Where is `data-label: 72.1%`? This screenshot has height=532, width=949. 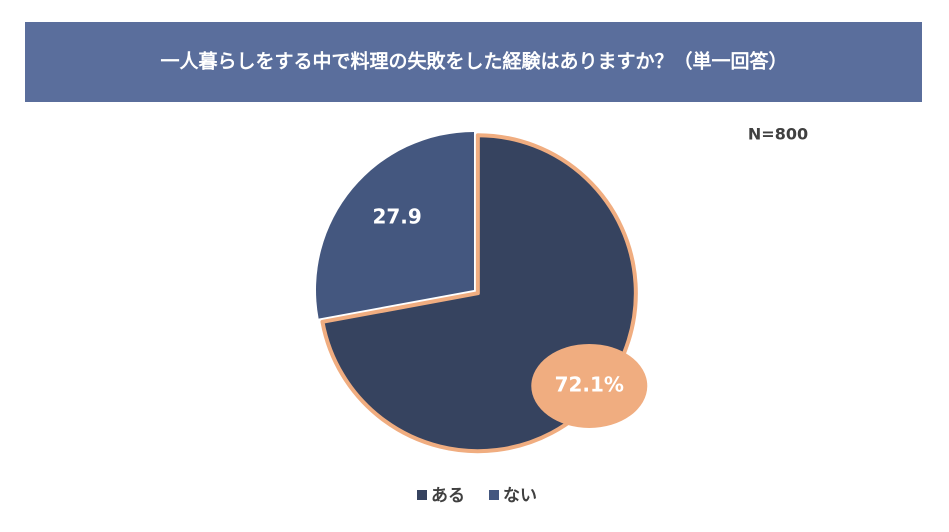 data-label: 72.1% is located at coordinates (589, 384).